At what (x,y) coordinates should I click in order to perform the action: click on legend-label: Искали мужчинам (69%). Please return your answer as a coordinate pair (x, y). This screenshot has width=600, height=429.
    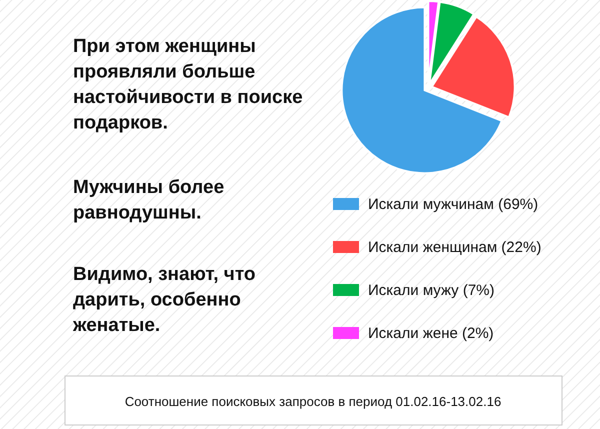
    Looking at the image, I should click on (453, 204).